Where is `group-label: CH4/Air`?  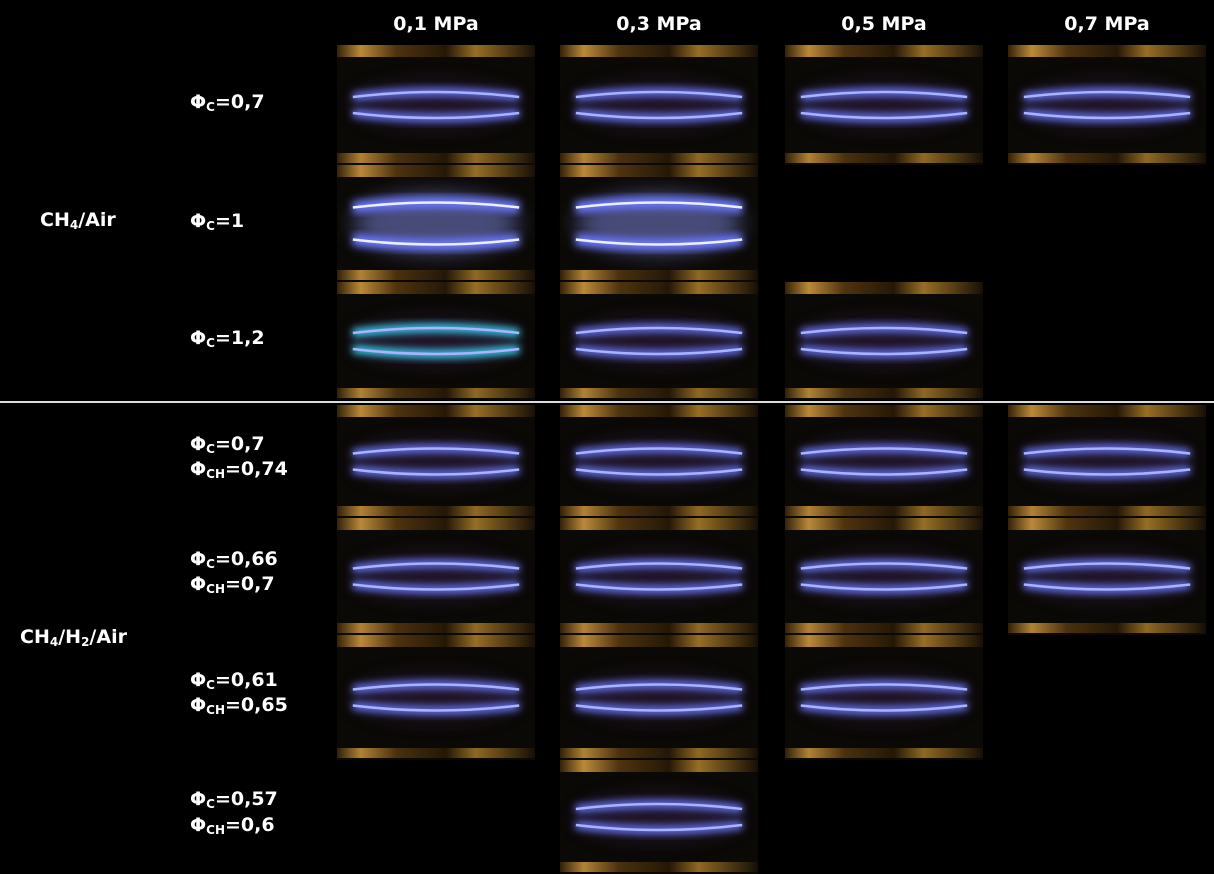
group-label: CH4/Air is located at coordinates (78, 221).